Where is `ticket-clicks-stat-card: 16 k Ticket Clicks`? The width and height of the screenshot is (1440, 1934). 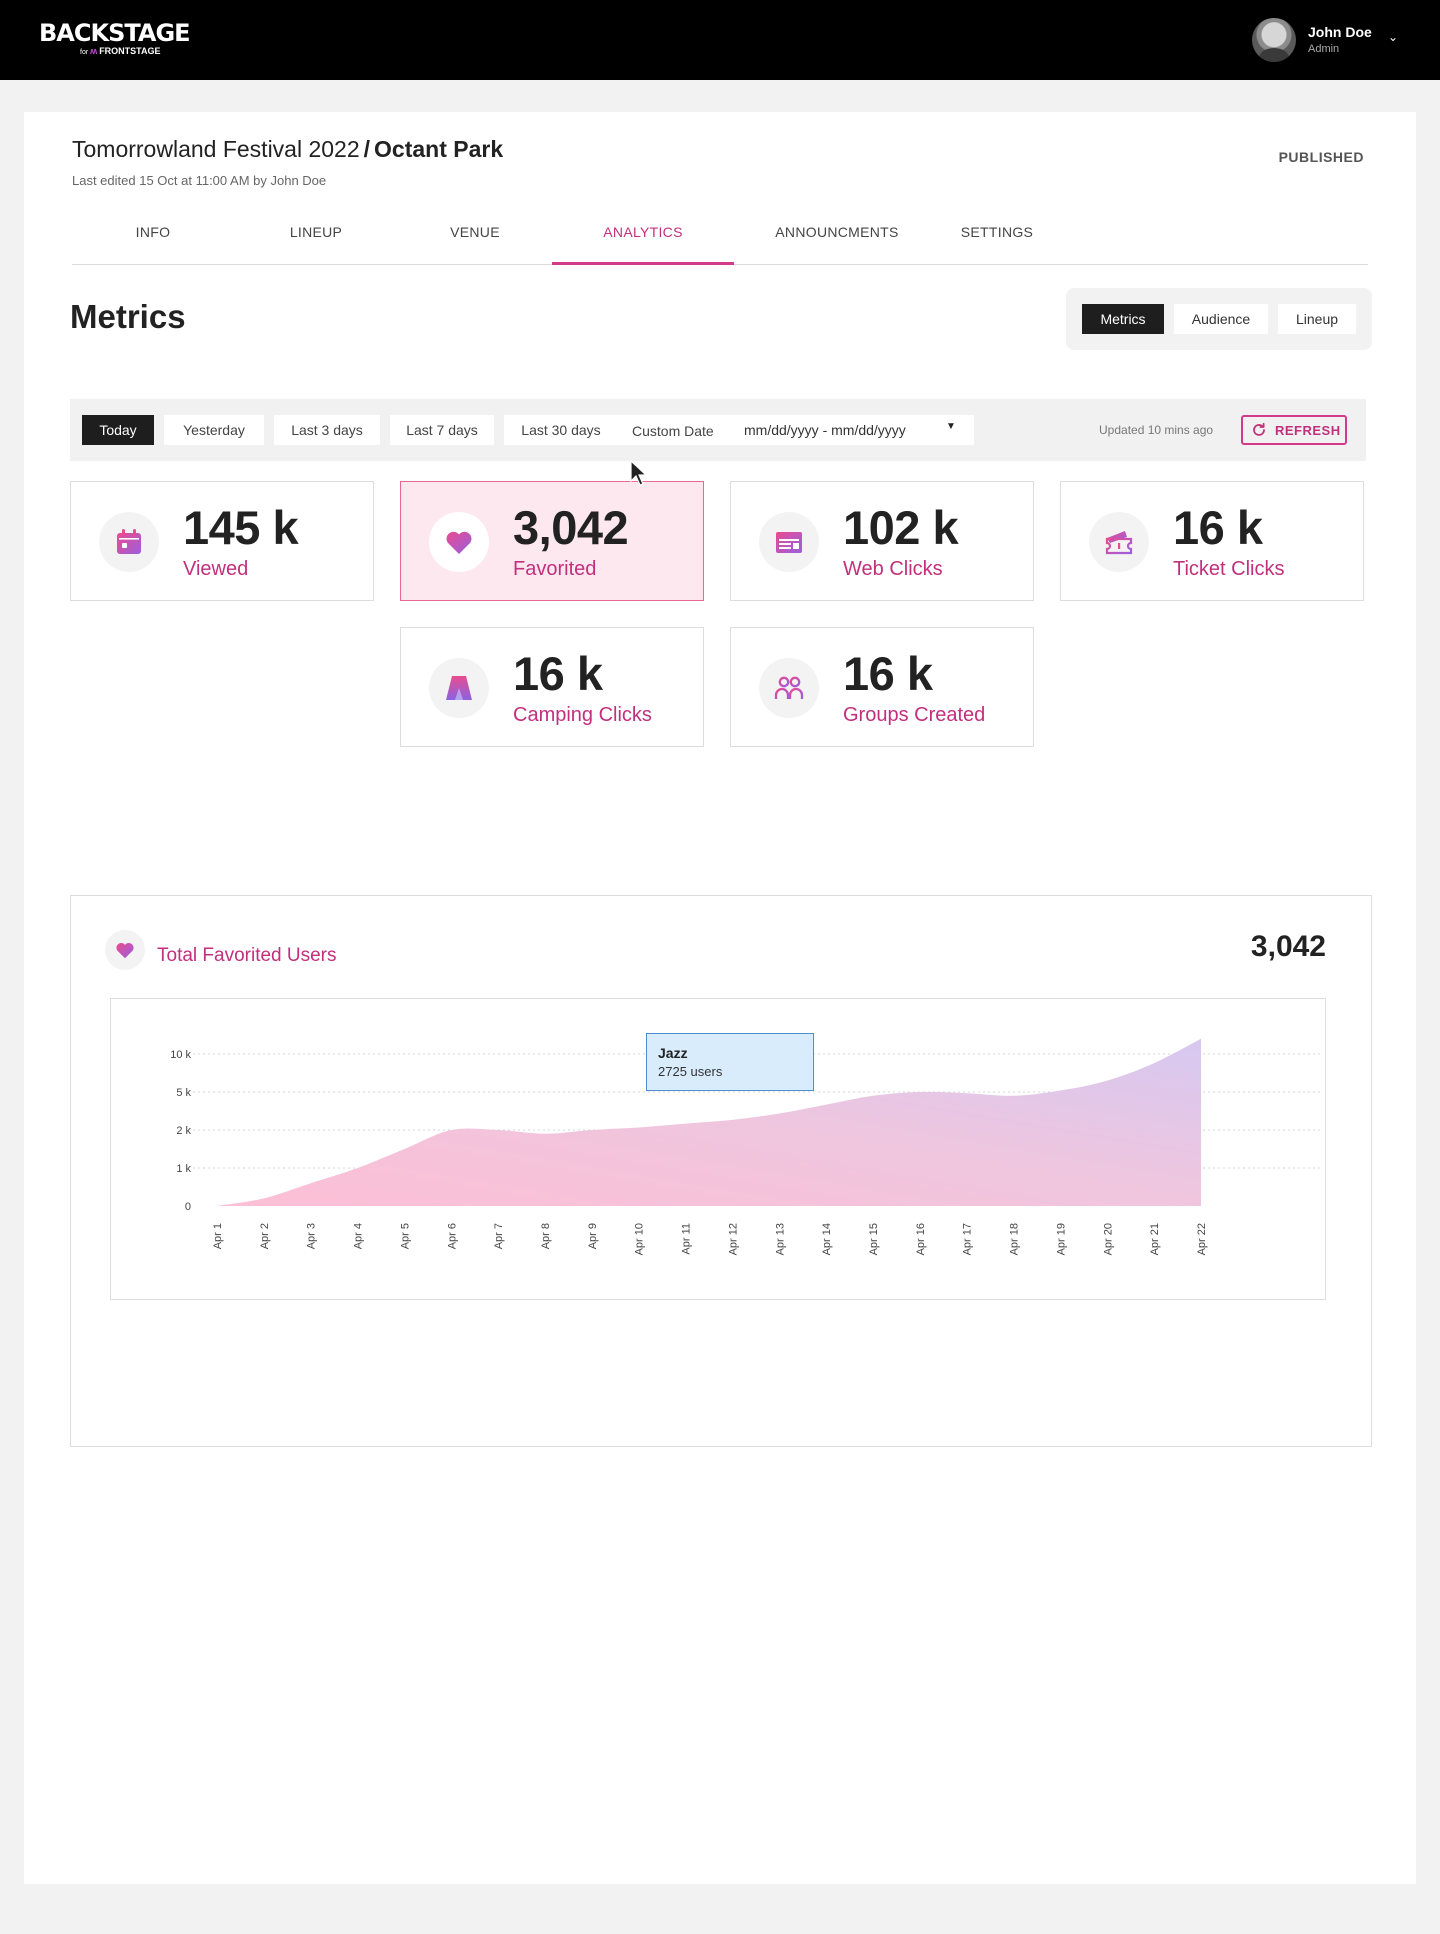 ticket-clicks-stat-card: 16 k Ticket Clicks is located at coordinates (1212, 541).